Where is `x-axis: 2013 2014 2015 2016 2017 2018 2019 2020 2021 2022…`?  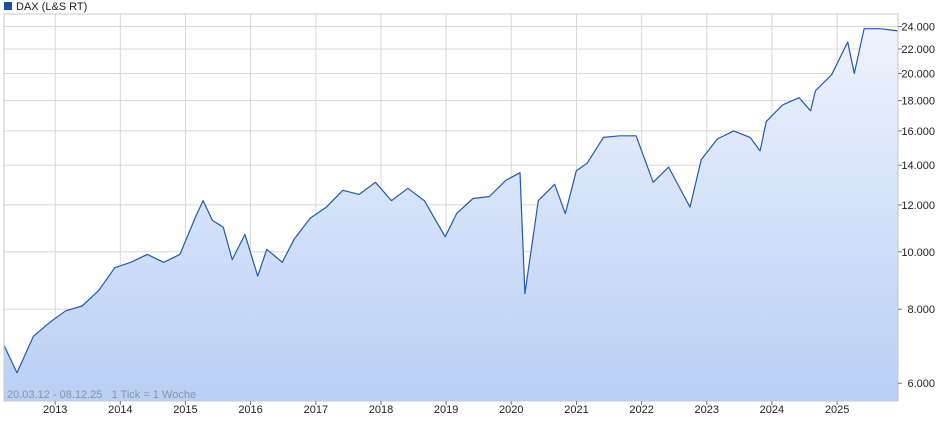 x-axis: 2013 2014 2015 2016 2017 2018 2019 2020 2021 2022… is located at coordinates (446, 408).